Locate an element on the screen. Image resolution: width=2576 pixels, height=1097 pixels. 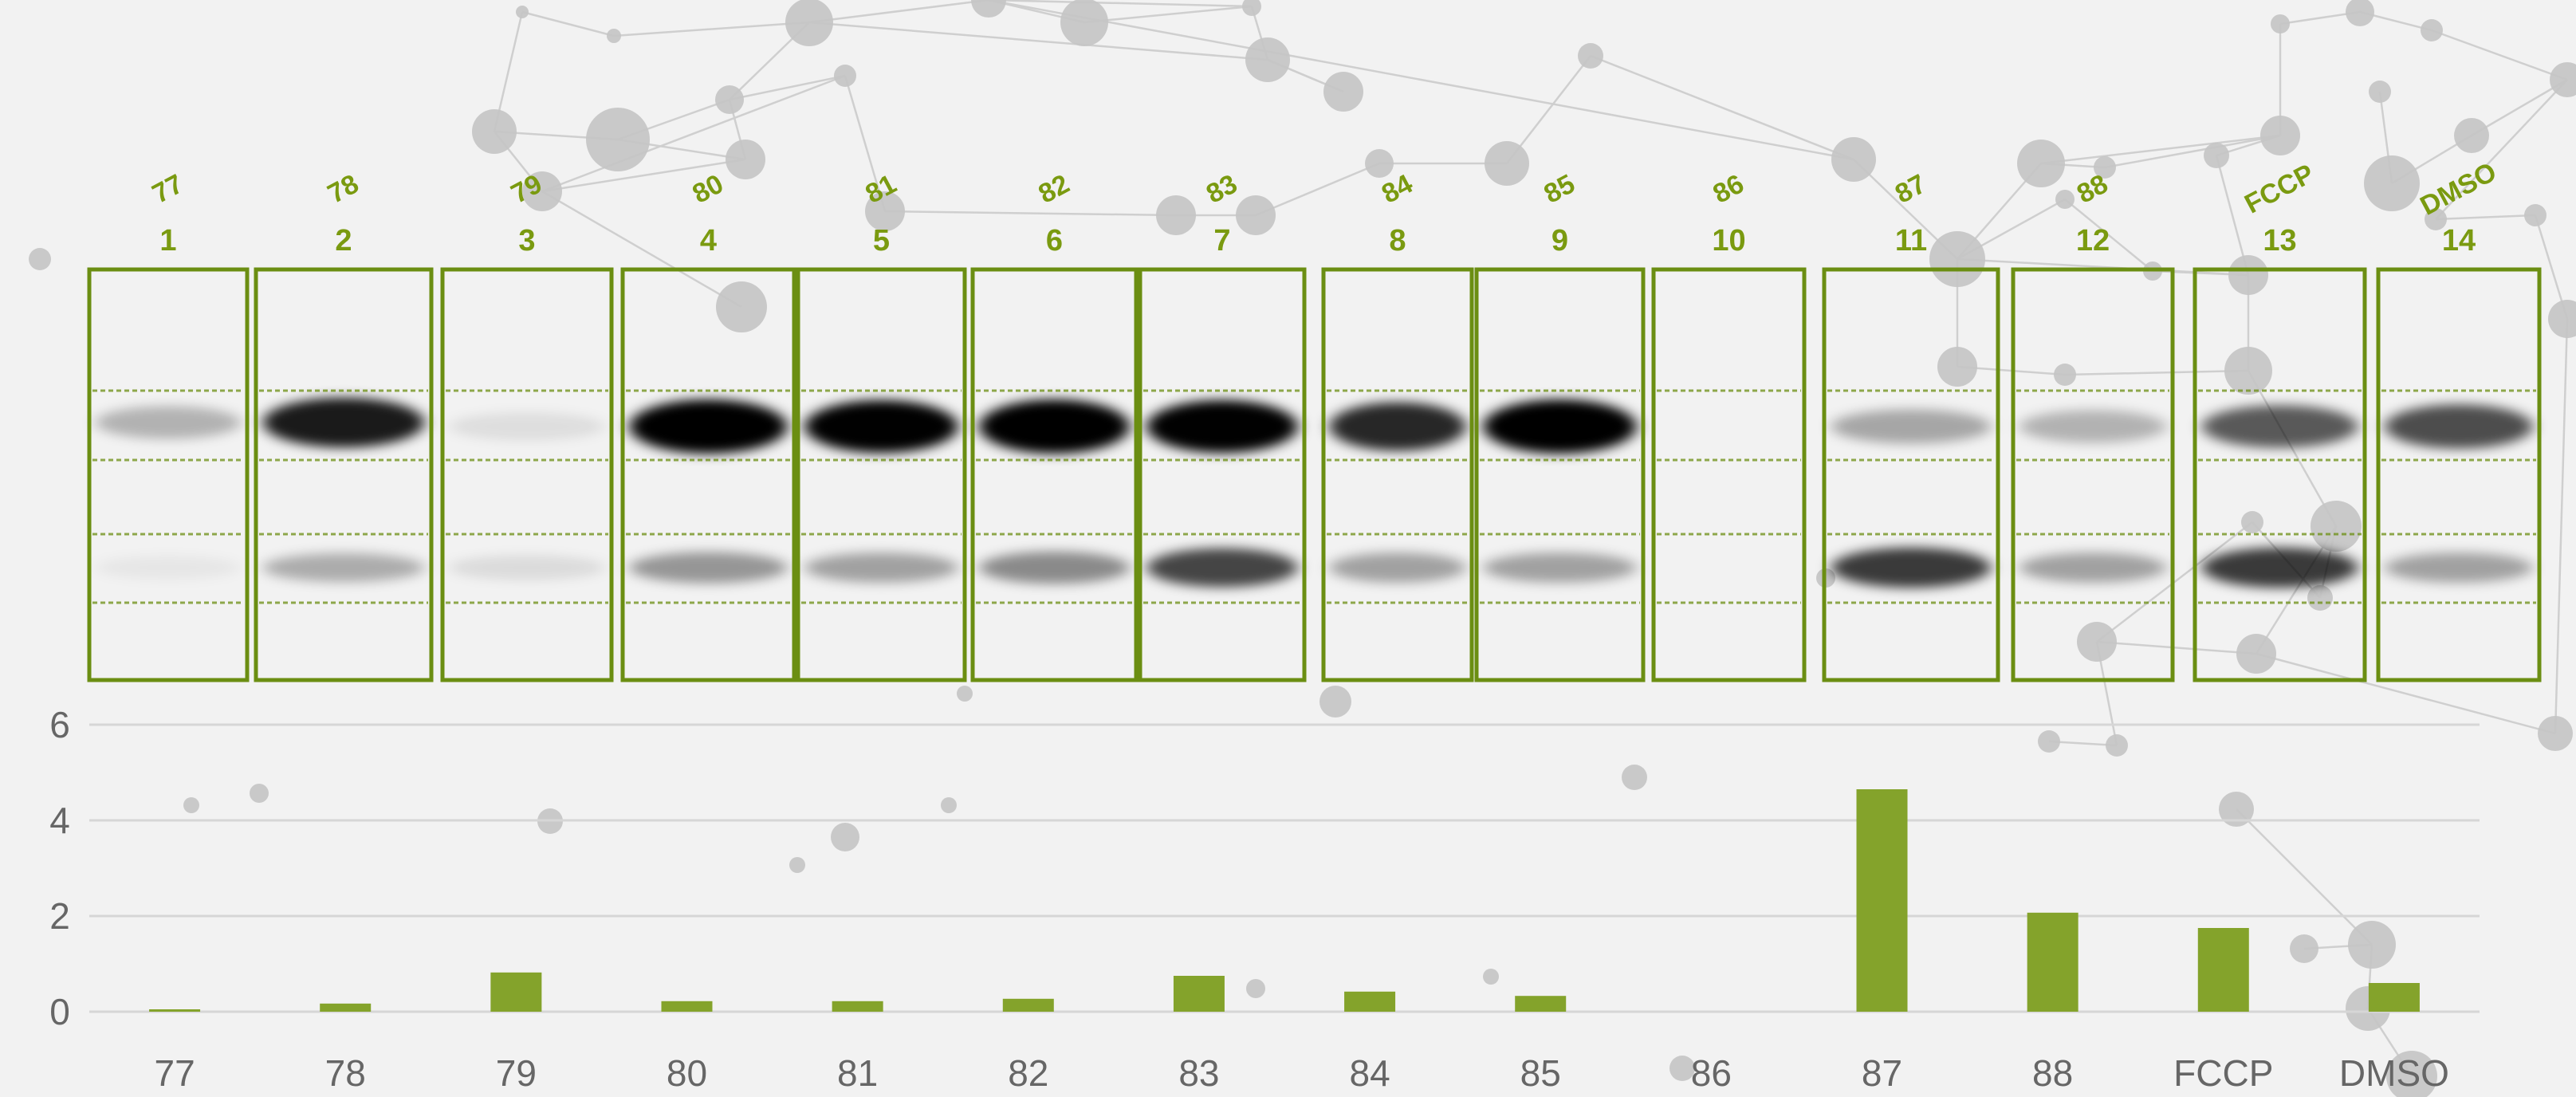
x-tick-label: 80 is located at coordinates (687, 1073).